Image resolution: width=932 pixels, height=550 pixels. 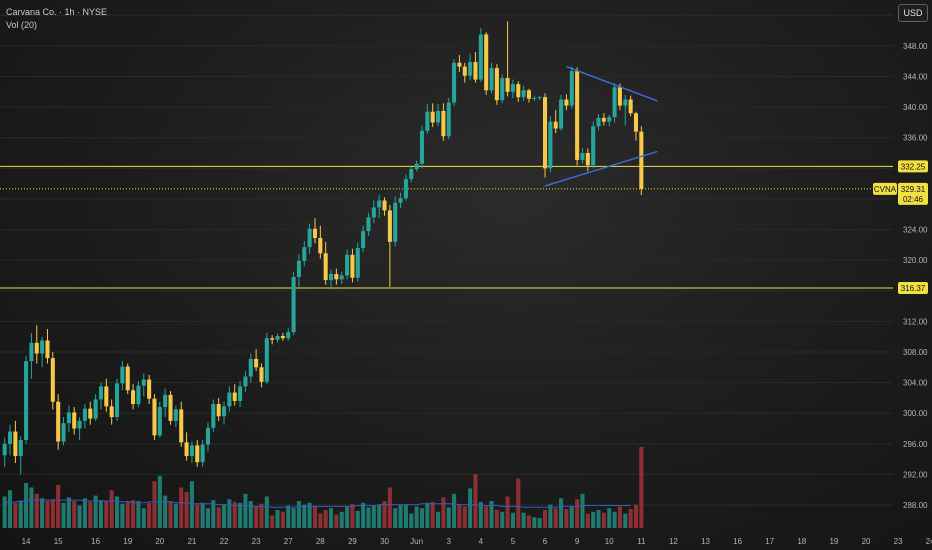 What do you see at coordinates (929, 541) in the screenshot?
I see `time-tick-label: 24` at bounding box center [929, 541].